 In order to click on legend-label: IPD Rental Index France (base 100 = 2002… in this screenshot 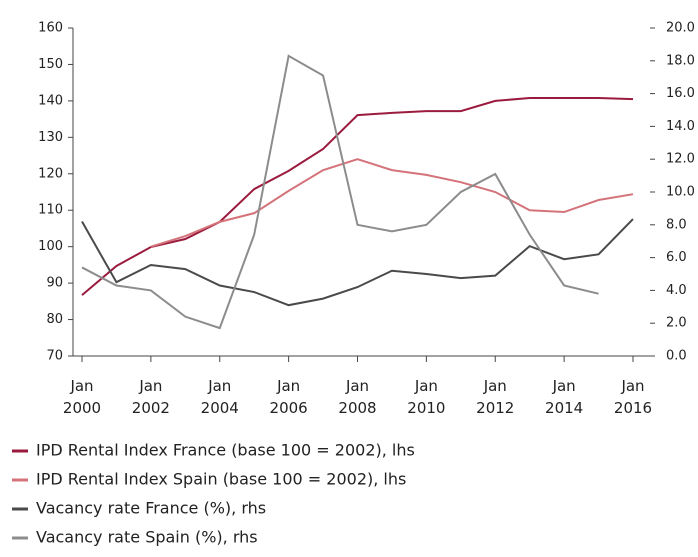, I will do `click(225, 450)`.